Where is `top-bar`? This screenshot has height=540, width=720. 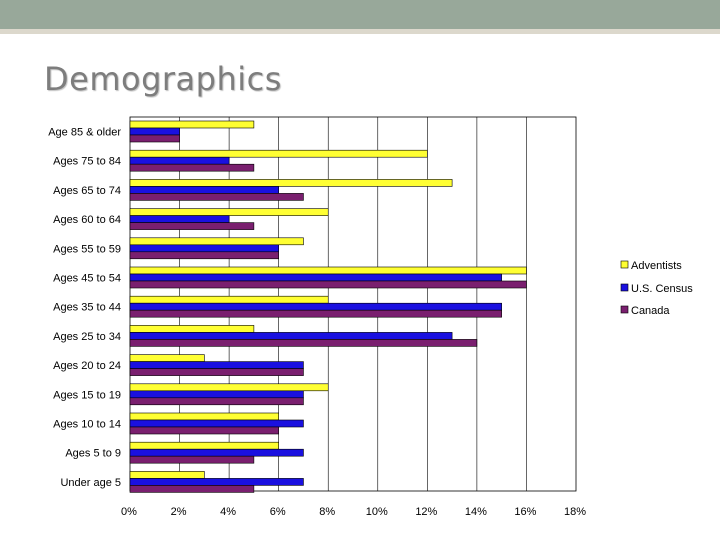 top-bar is located at coordinates (360, 14).